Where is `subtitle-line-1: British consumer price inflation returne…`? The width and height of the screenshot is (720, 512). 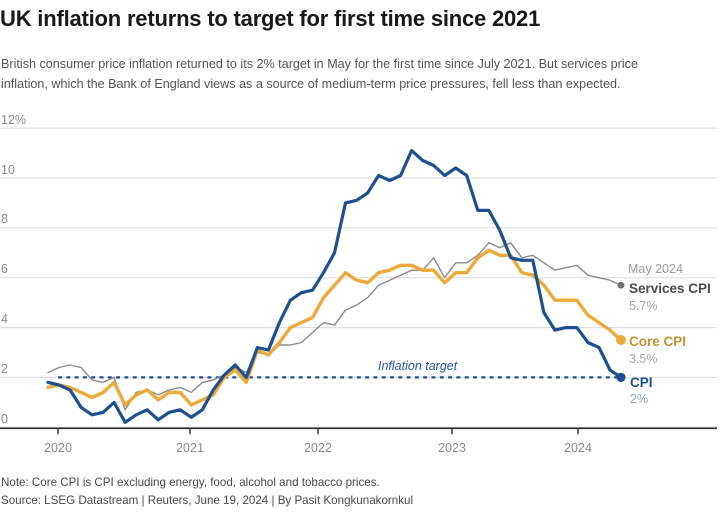 subtitle-line-1: British consumer price inflation returne… is located at coordinates (319, 64).